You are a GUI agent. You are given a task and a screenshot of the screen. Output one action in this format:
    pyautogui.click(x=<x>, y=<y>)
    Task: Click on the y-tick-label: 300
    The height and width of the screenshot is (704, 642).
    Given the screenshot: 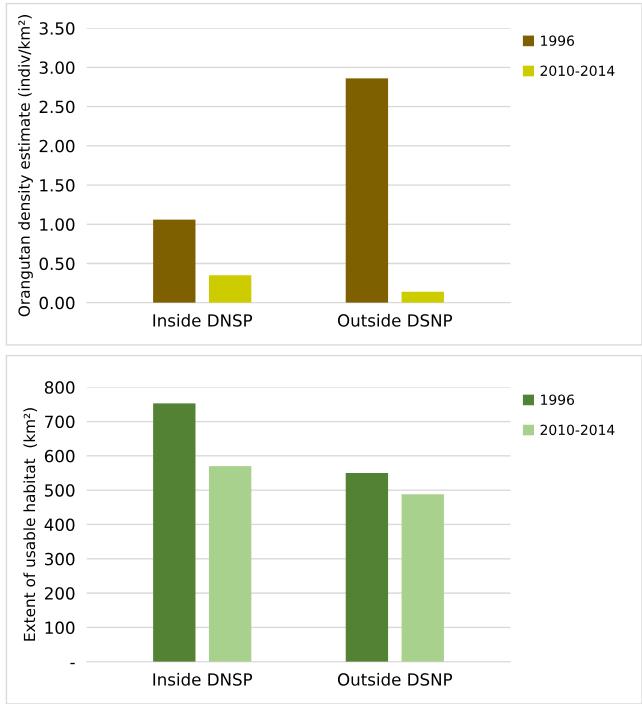 What is the action you would take?
    pyautogui.click(x=59, y=559)
    